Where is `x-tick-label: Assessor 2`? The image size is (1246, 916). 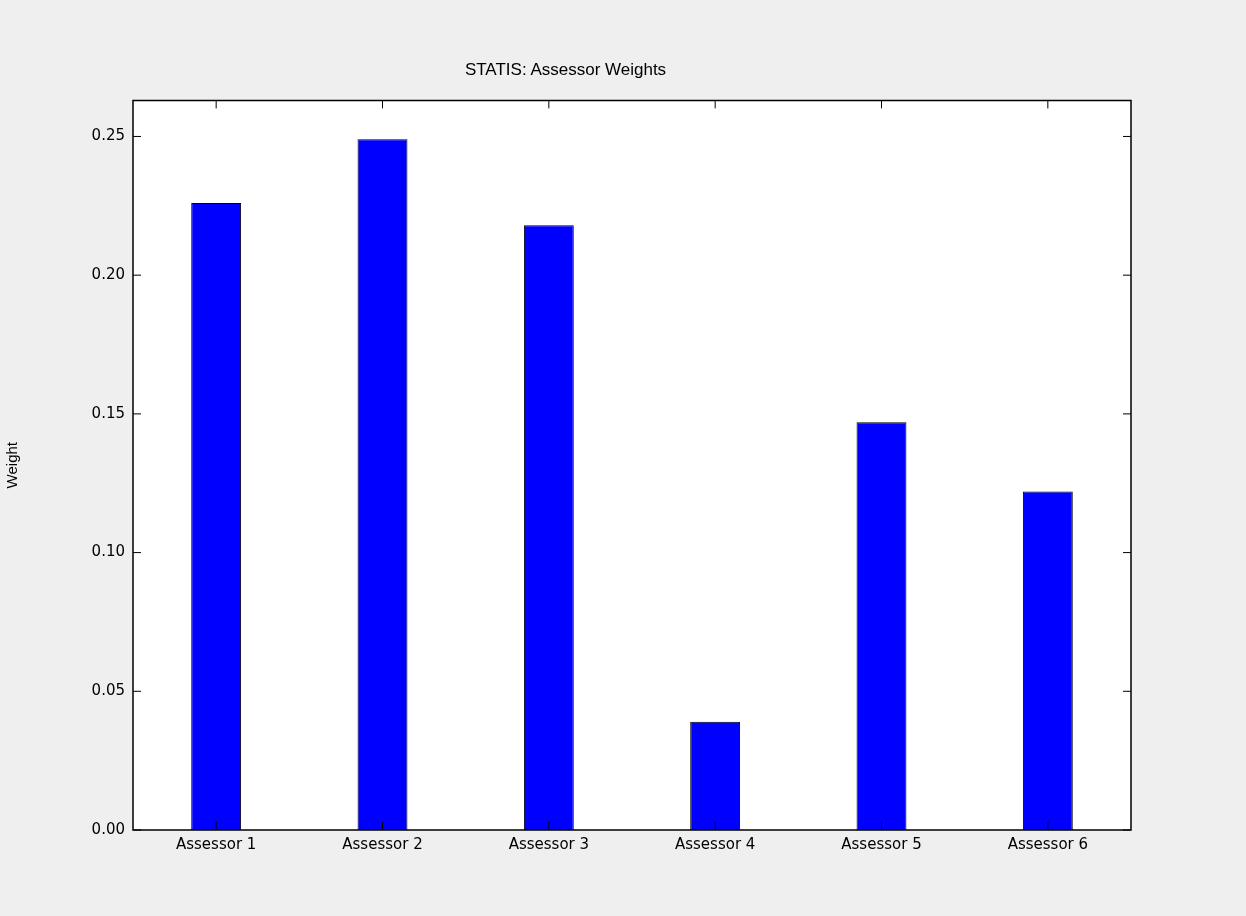
x-tick-label: Assessor 2 is located at coordinates (382, 843).